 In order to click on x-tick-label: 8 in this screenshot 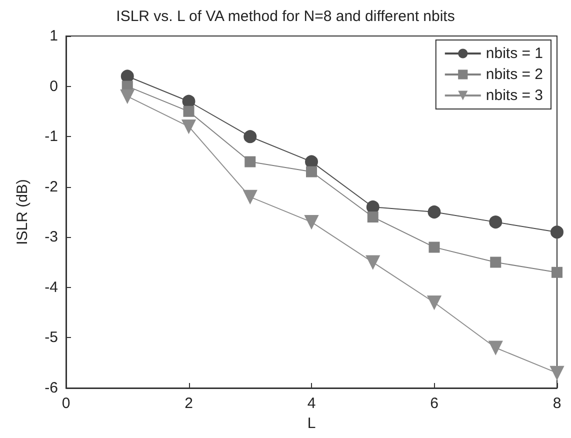, I will do `click(557, 403)`.